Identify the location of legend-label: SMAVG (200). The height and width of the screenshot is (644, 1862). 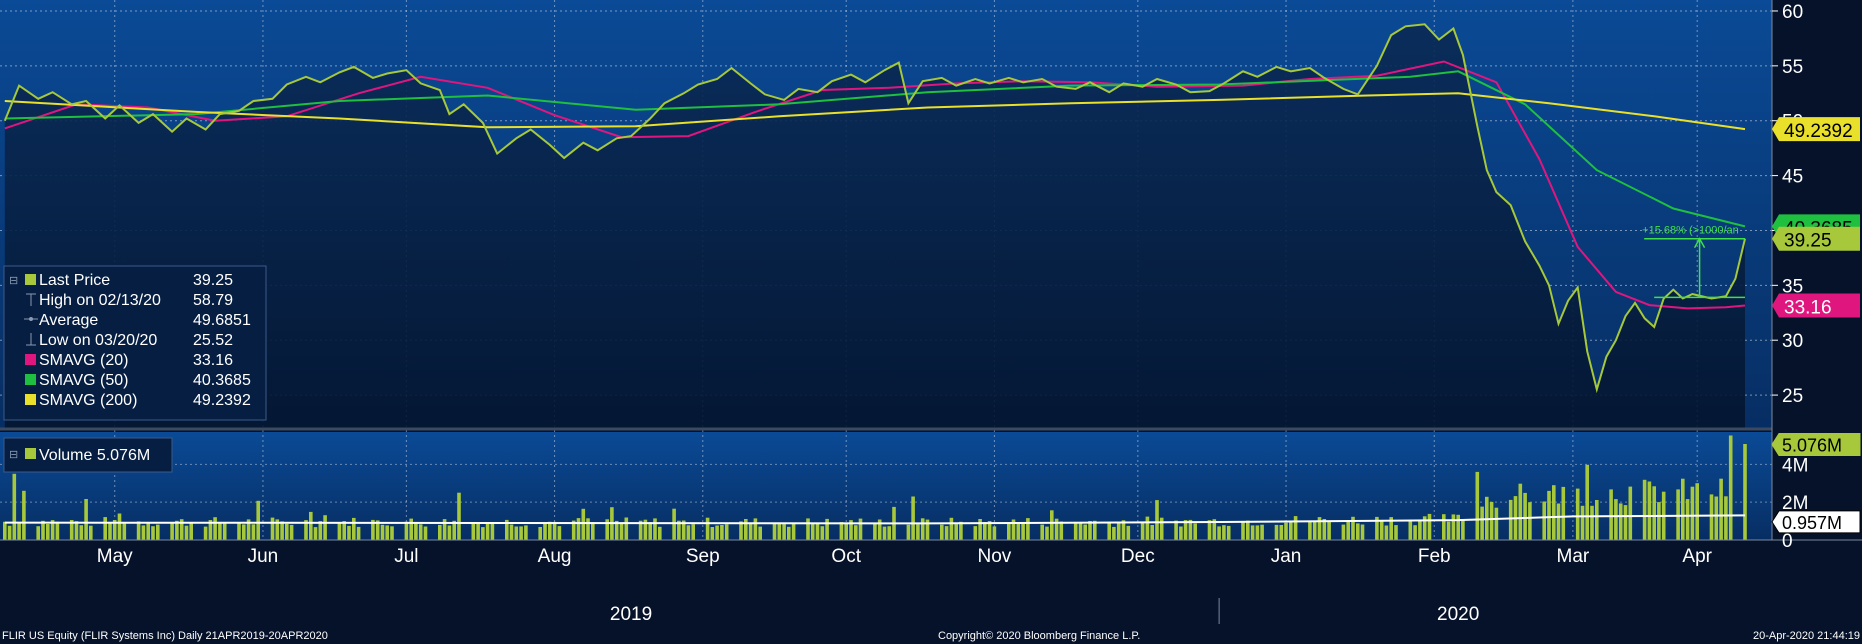
(88, 400).